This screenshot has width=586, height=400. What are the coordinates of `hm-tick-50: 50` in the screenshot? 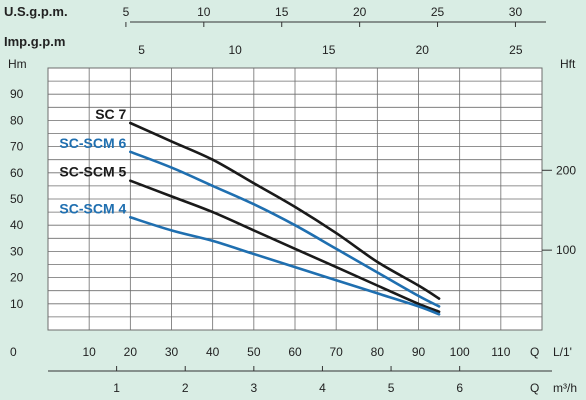 It's located at (17, 199).